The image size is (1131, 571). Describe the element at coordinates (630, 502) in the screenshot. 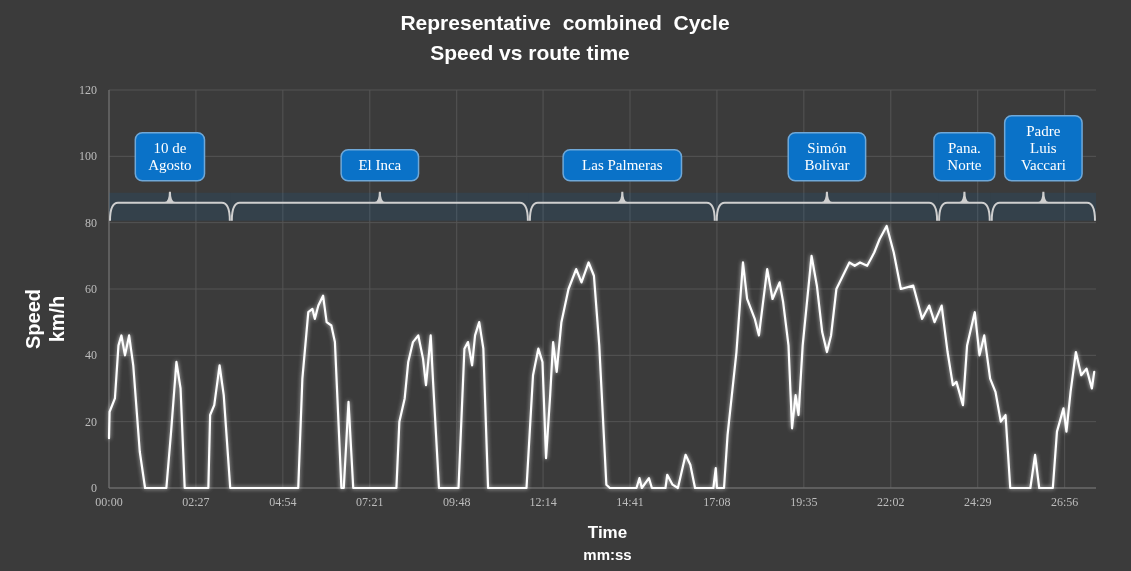

I see `x-tick-label: 14:41` at that location.